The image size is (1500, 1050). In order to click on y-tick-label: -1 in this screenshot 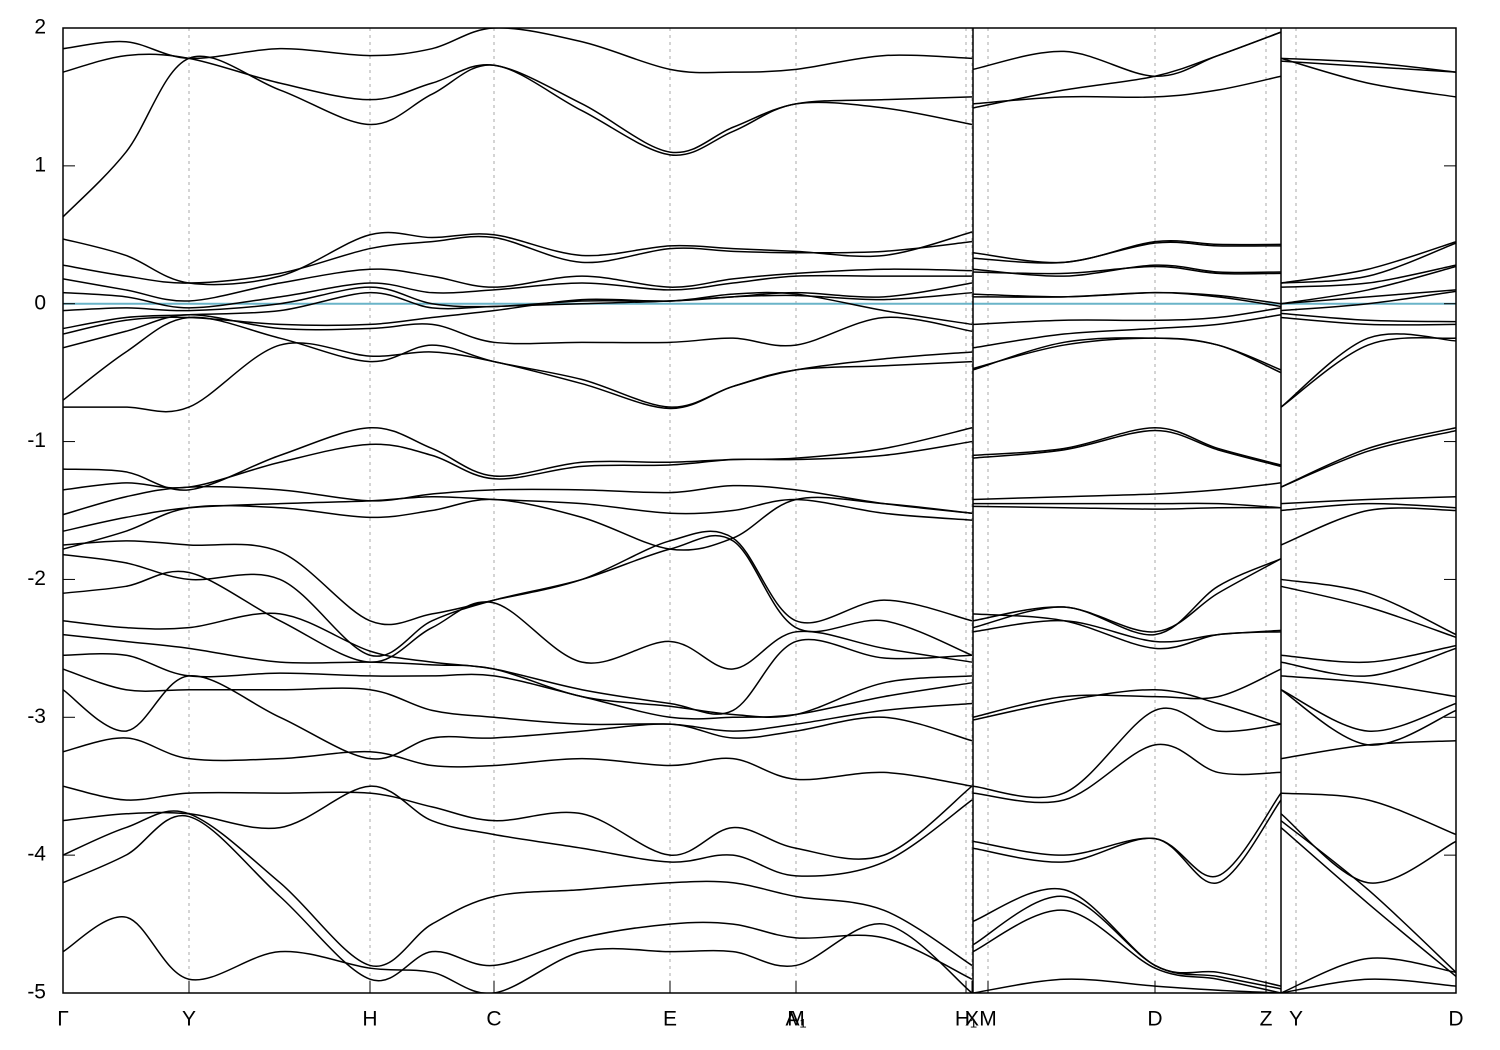, I will do `click(36, 440)`.